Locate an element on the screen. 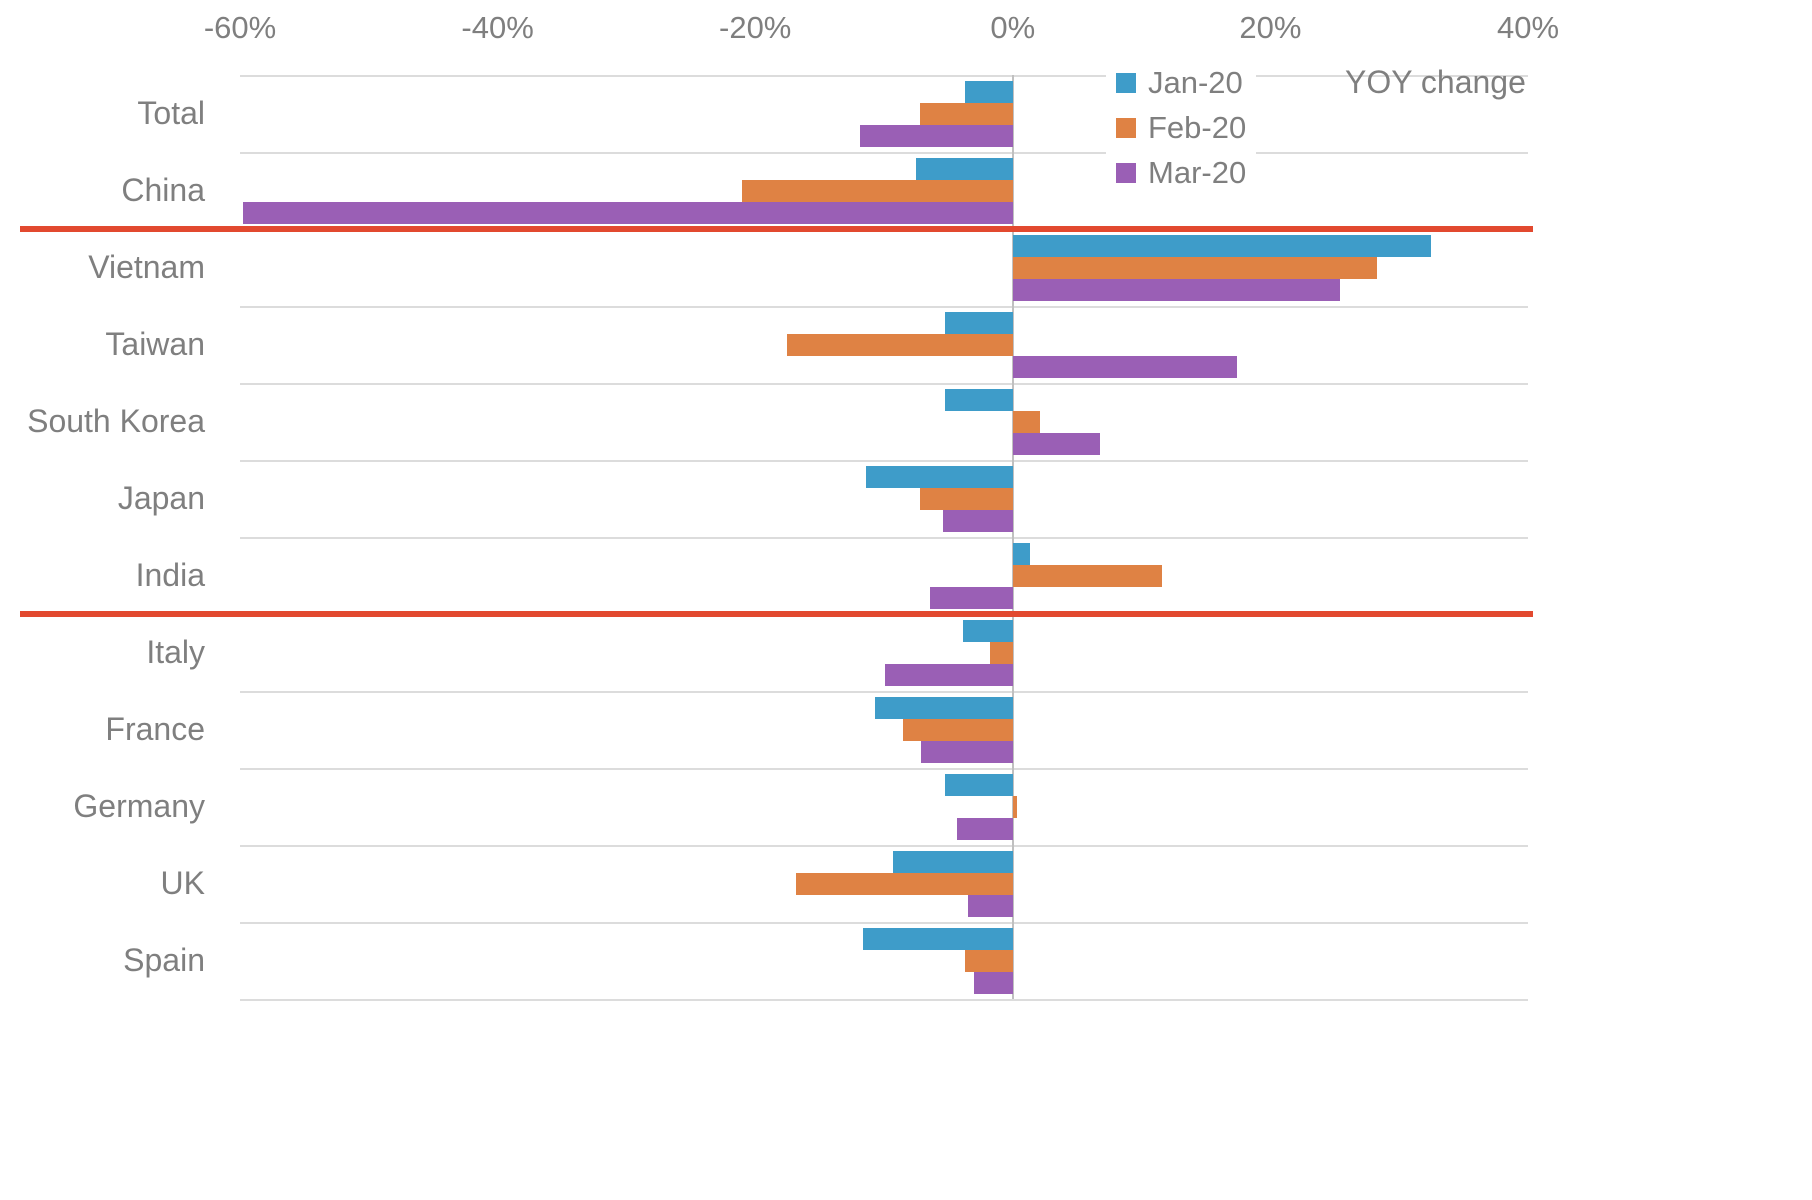 This screenshot has height=1200, width=1812. x-tick-label--20-: -20% is located at coordinates (755, 27).